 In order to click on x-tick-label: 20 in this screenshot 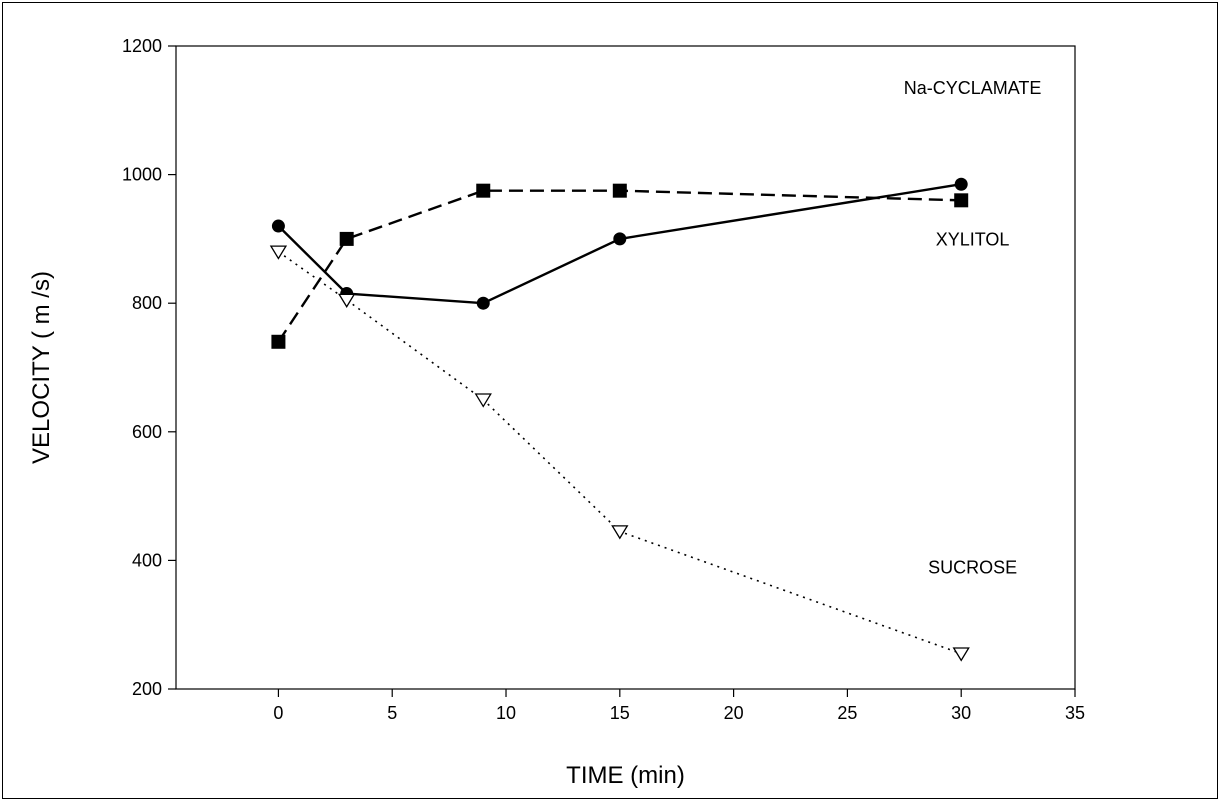, I will do `click(734, 713)`.